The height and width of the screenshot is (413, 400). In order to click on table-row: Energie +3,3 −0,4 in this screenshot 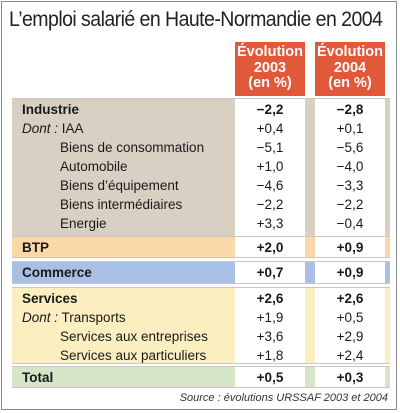, I will do `click(201, 223)`.